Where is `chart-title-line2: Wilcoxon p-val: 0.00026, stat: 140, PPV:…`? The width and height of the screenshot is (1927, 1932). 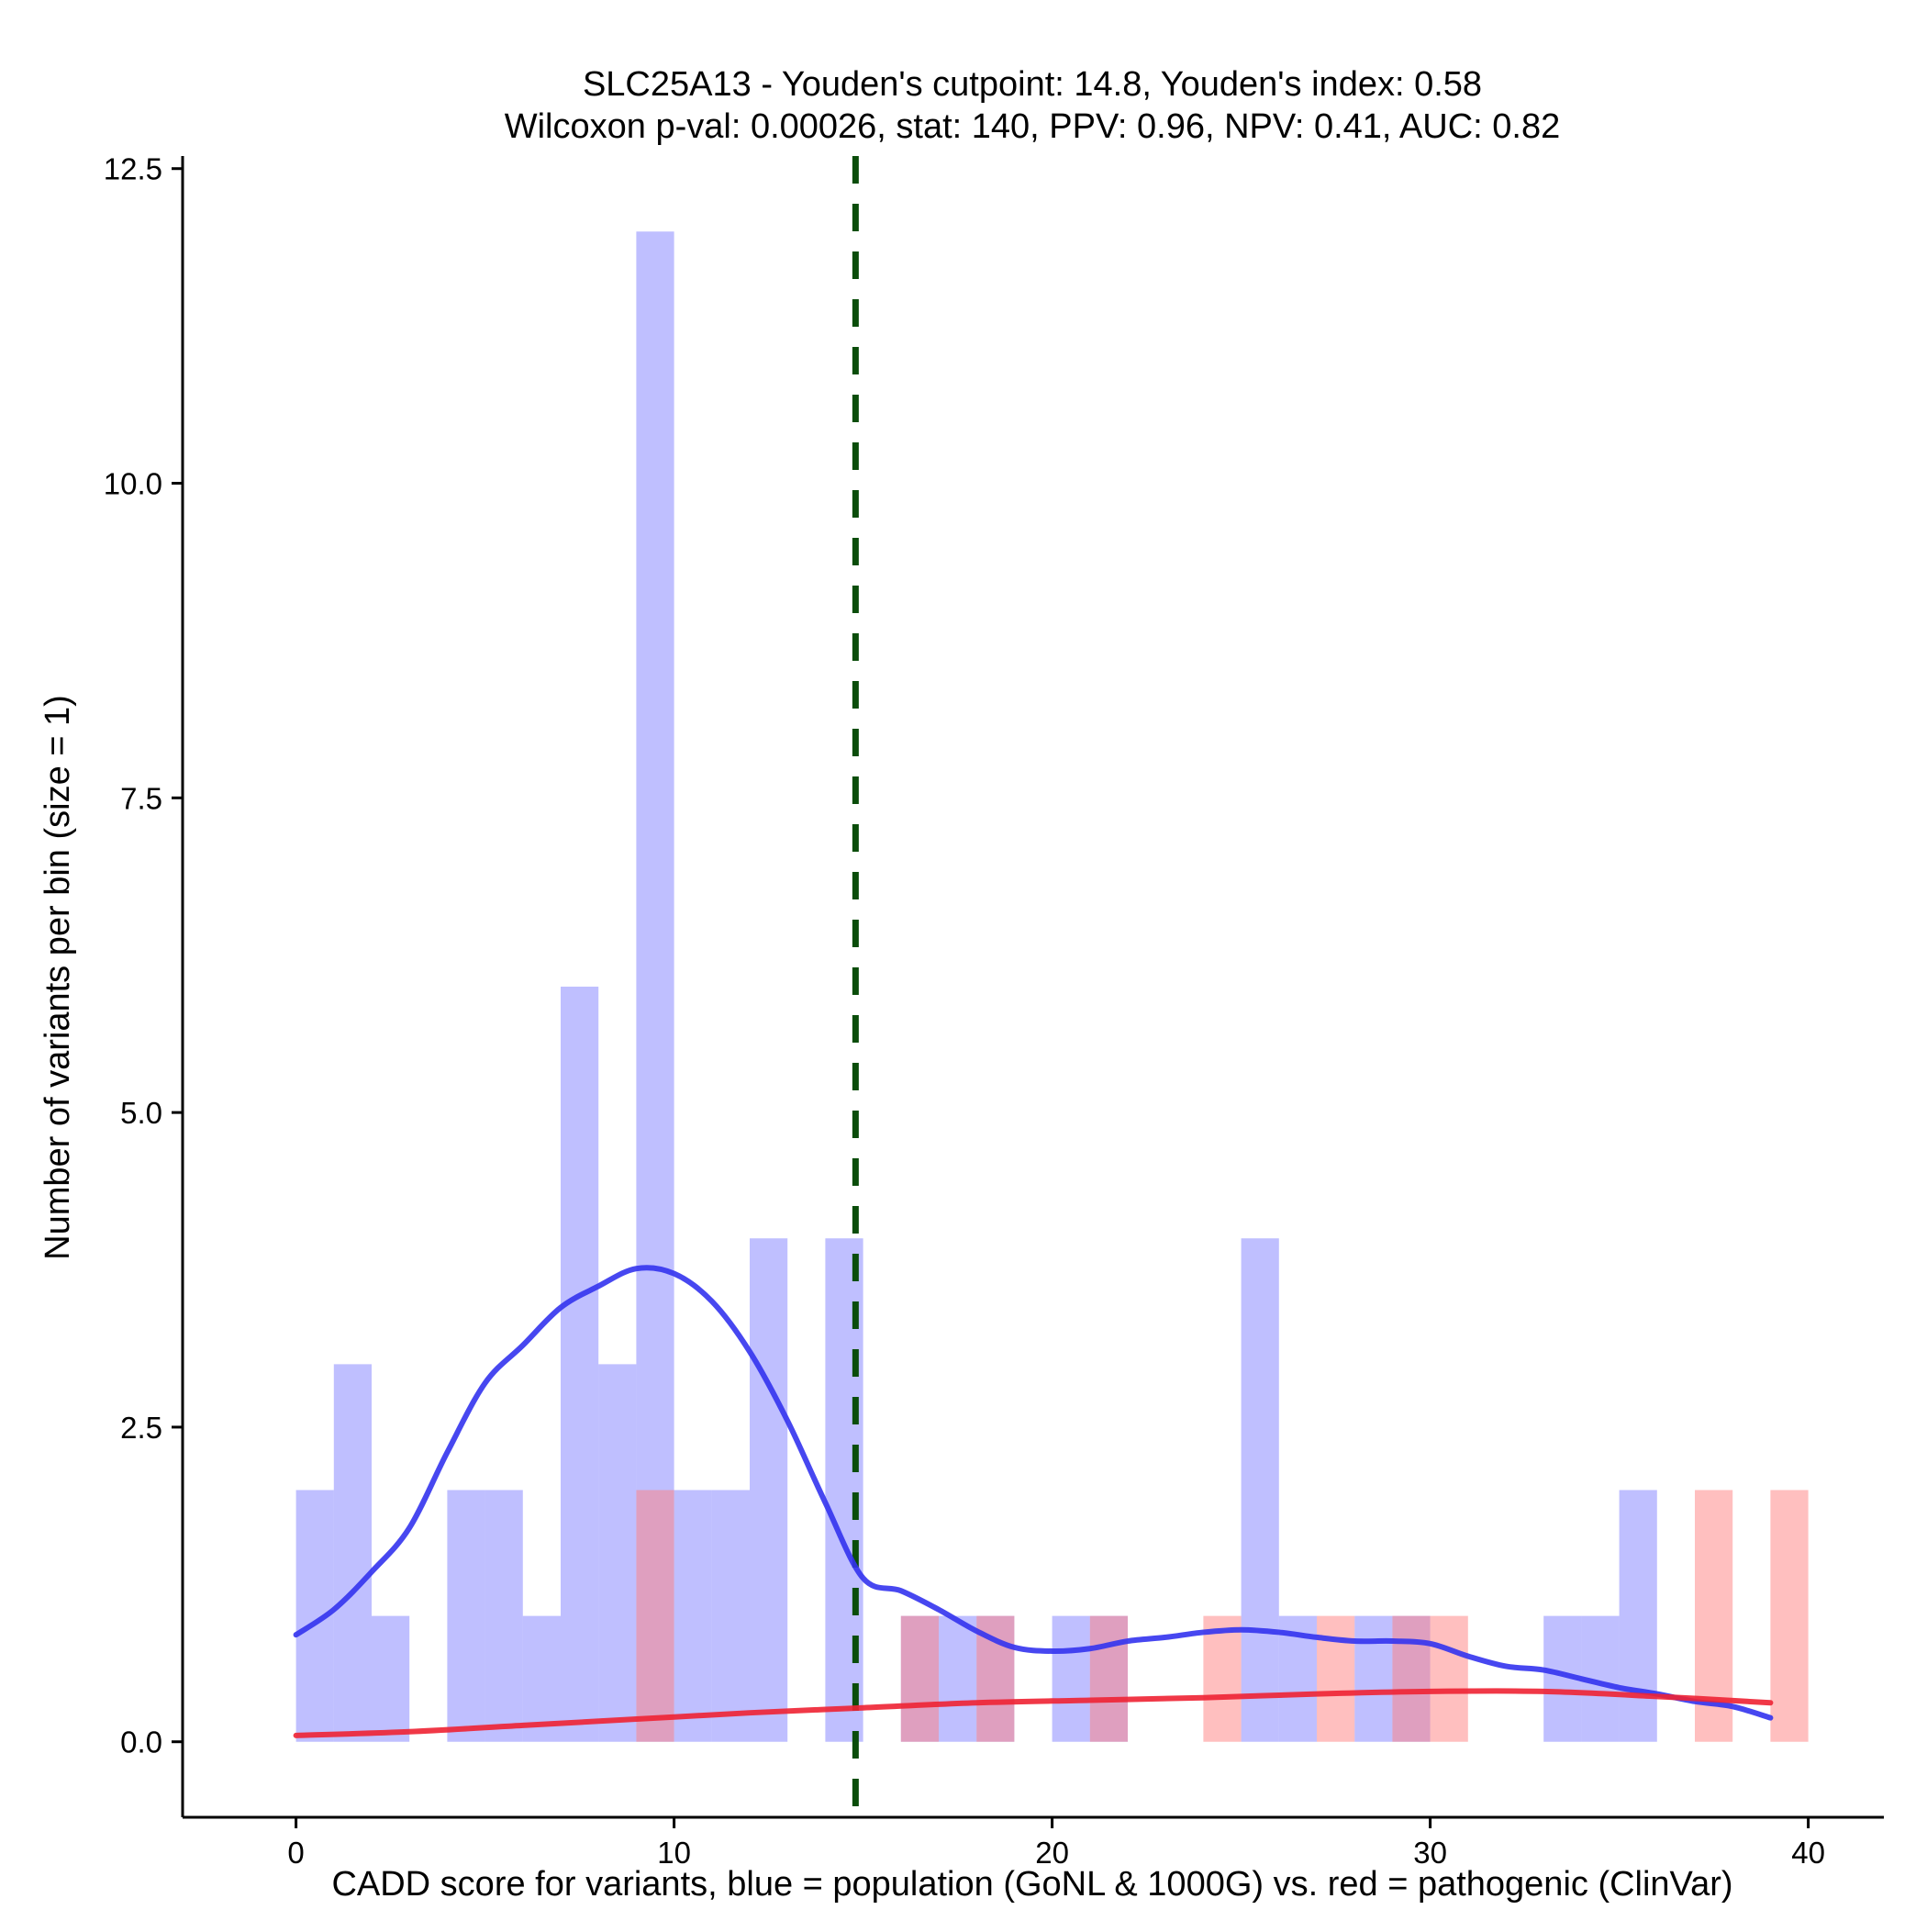
chart-title-line2: Wilcoxon p-val: 0.00026, stat: 140, PPV:… is located at coordinates (1032, 126).